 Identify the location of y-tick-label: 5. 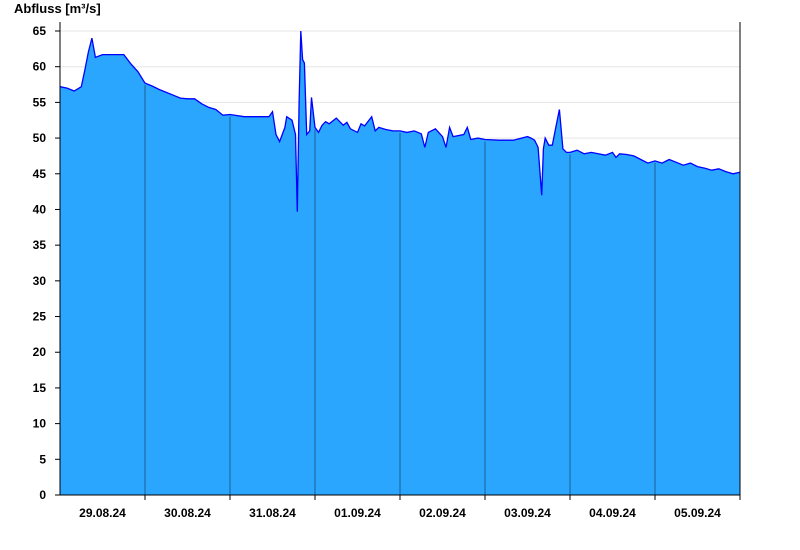
(42, 459).